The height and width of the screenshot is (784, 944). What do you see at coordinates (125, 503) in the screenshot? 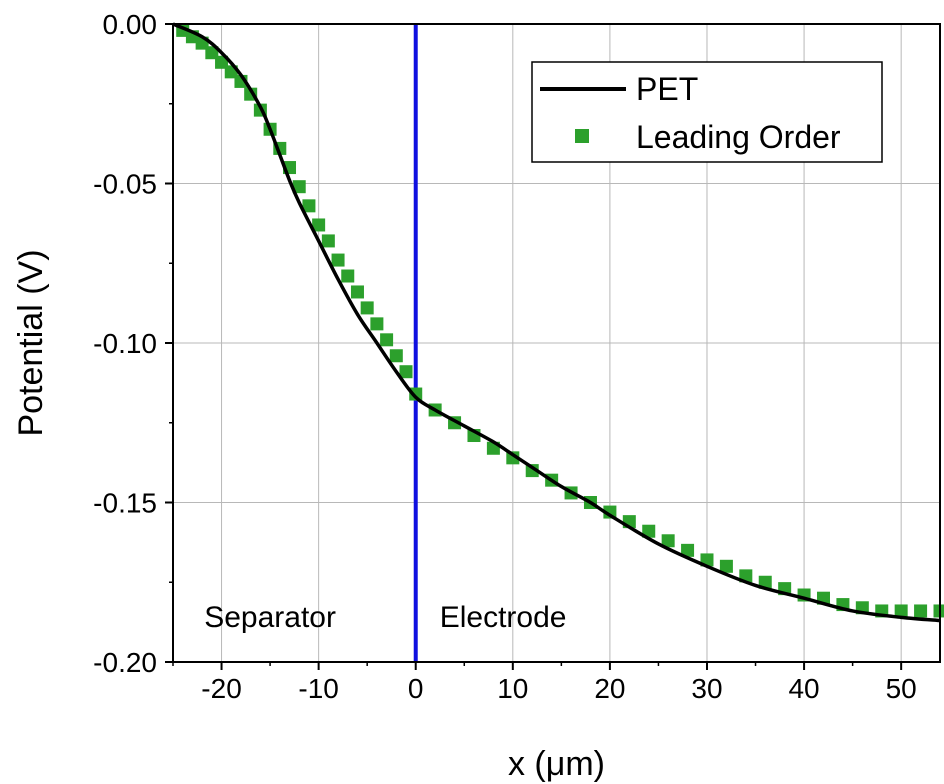
I see `y-tick-label: -0.15` at bounding box center [125, 503].